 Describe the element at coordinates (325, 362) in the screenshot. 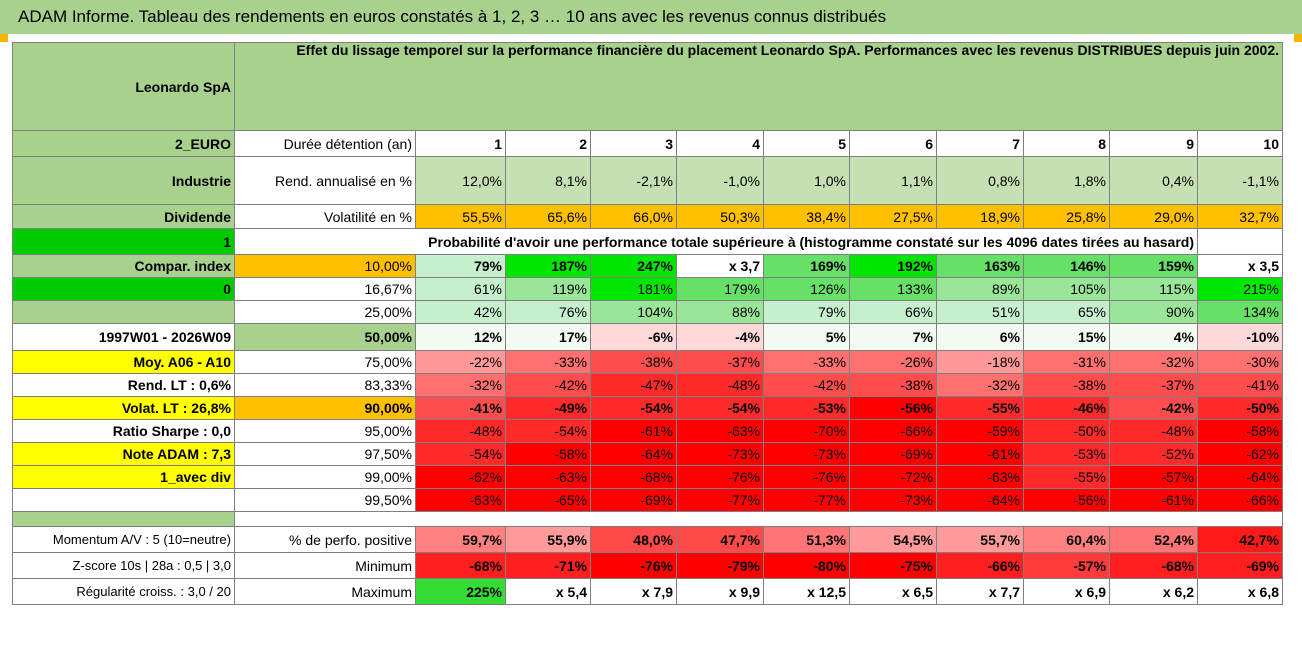

I see `percentile-label: 75,00%` at that location.